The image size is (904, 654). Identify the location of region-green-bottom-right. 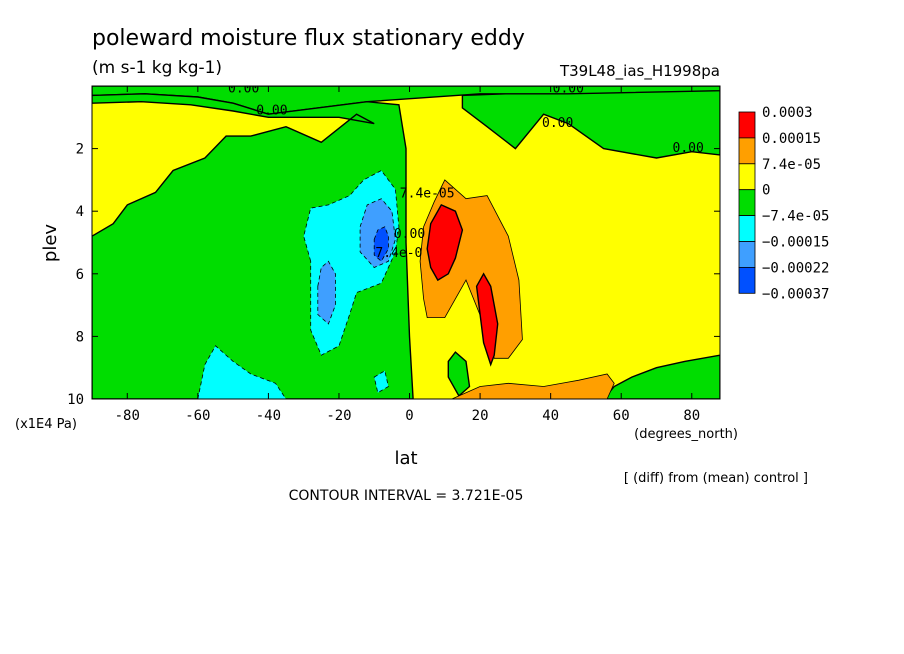
(661, 376).